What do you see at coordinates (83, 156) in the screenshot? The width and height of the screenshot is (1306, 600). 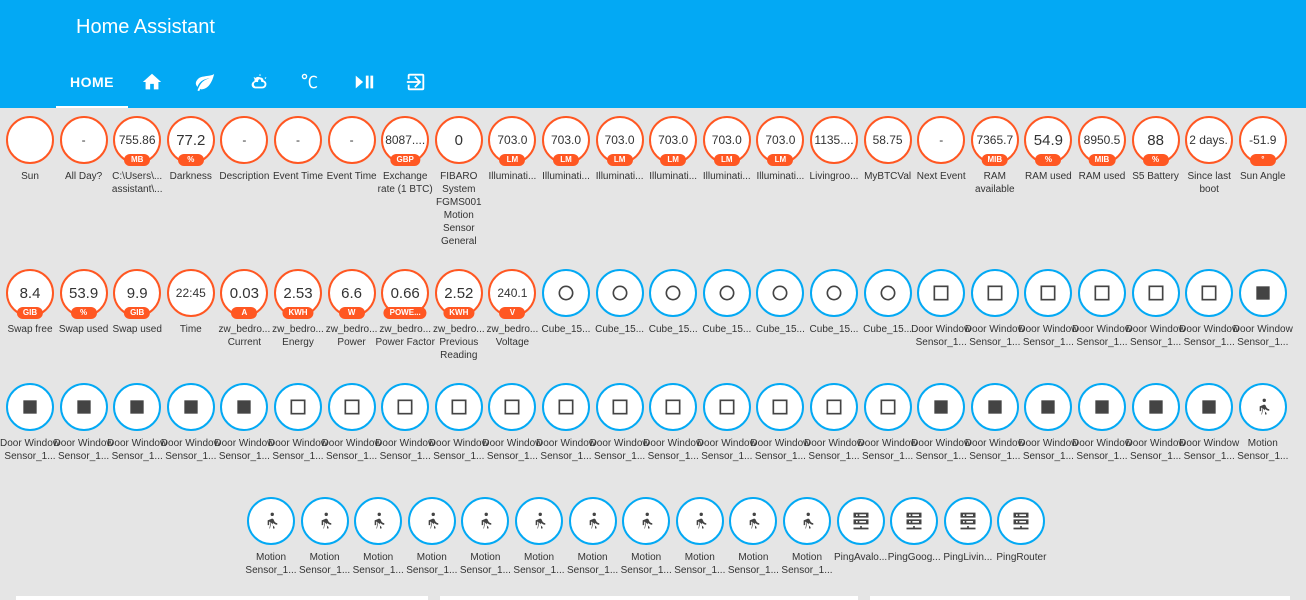 I see `state-badge: - All Day?` at bounding box center [83, 156].